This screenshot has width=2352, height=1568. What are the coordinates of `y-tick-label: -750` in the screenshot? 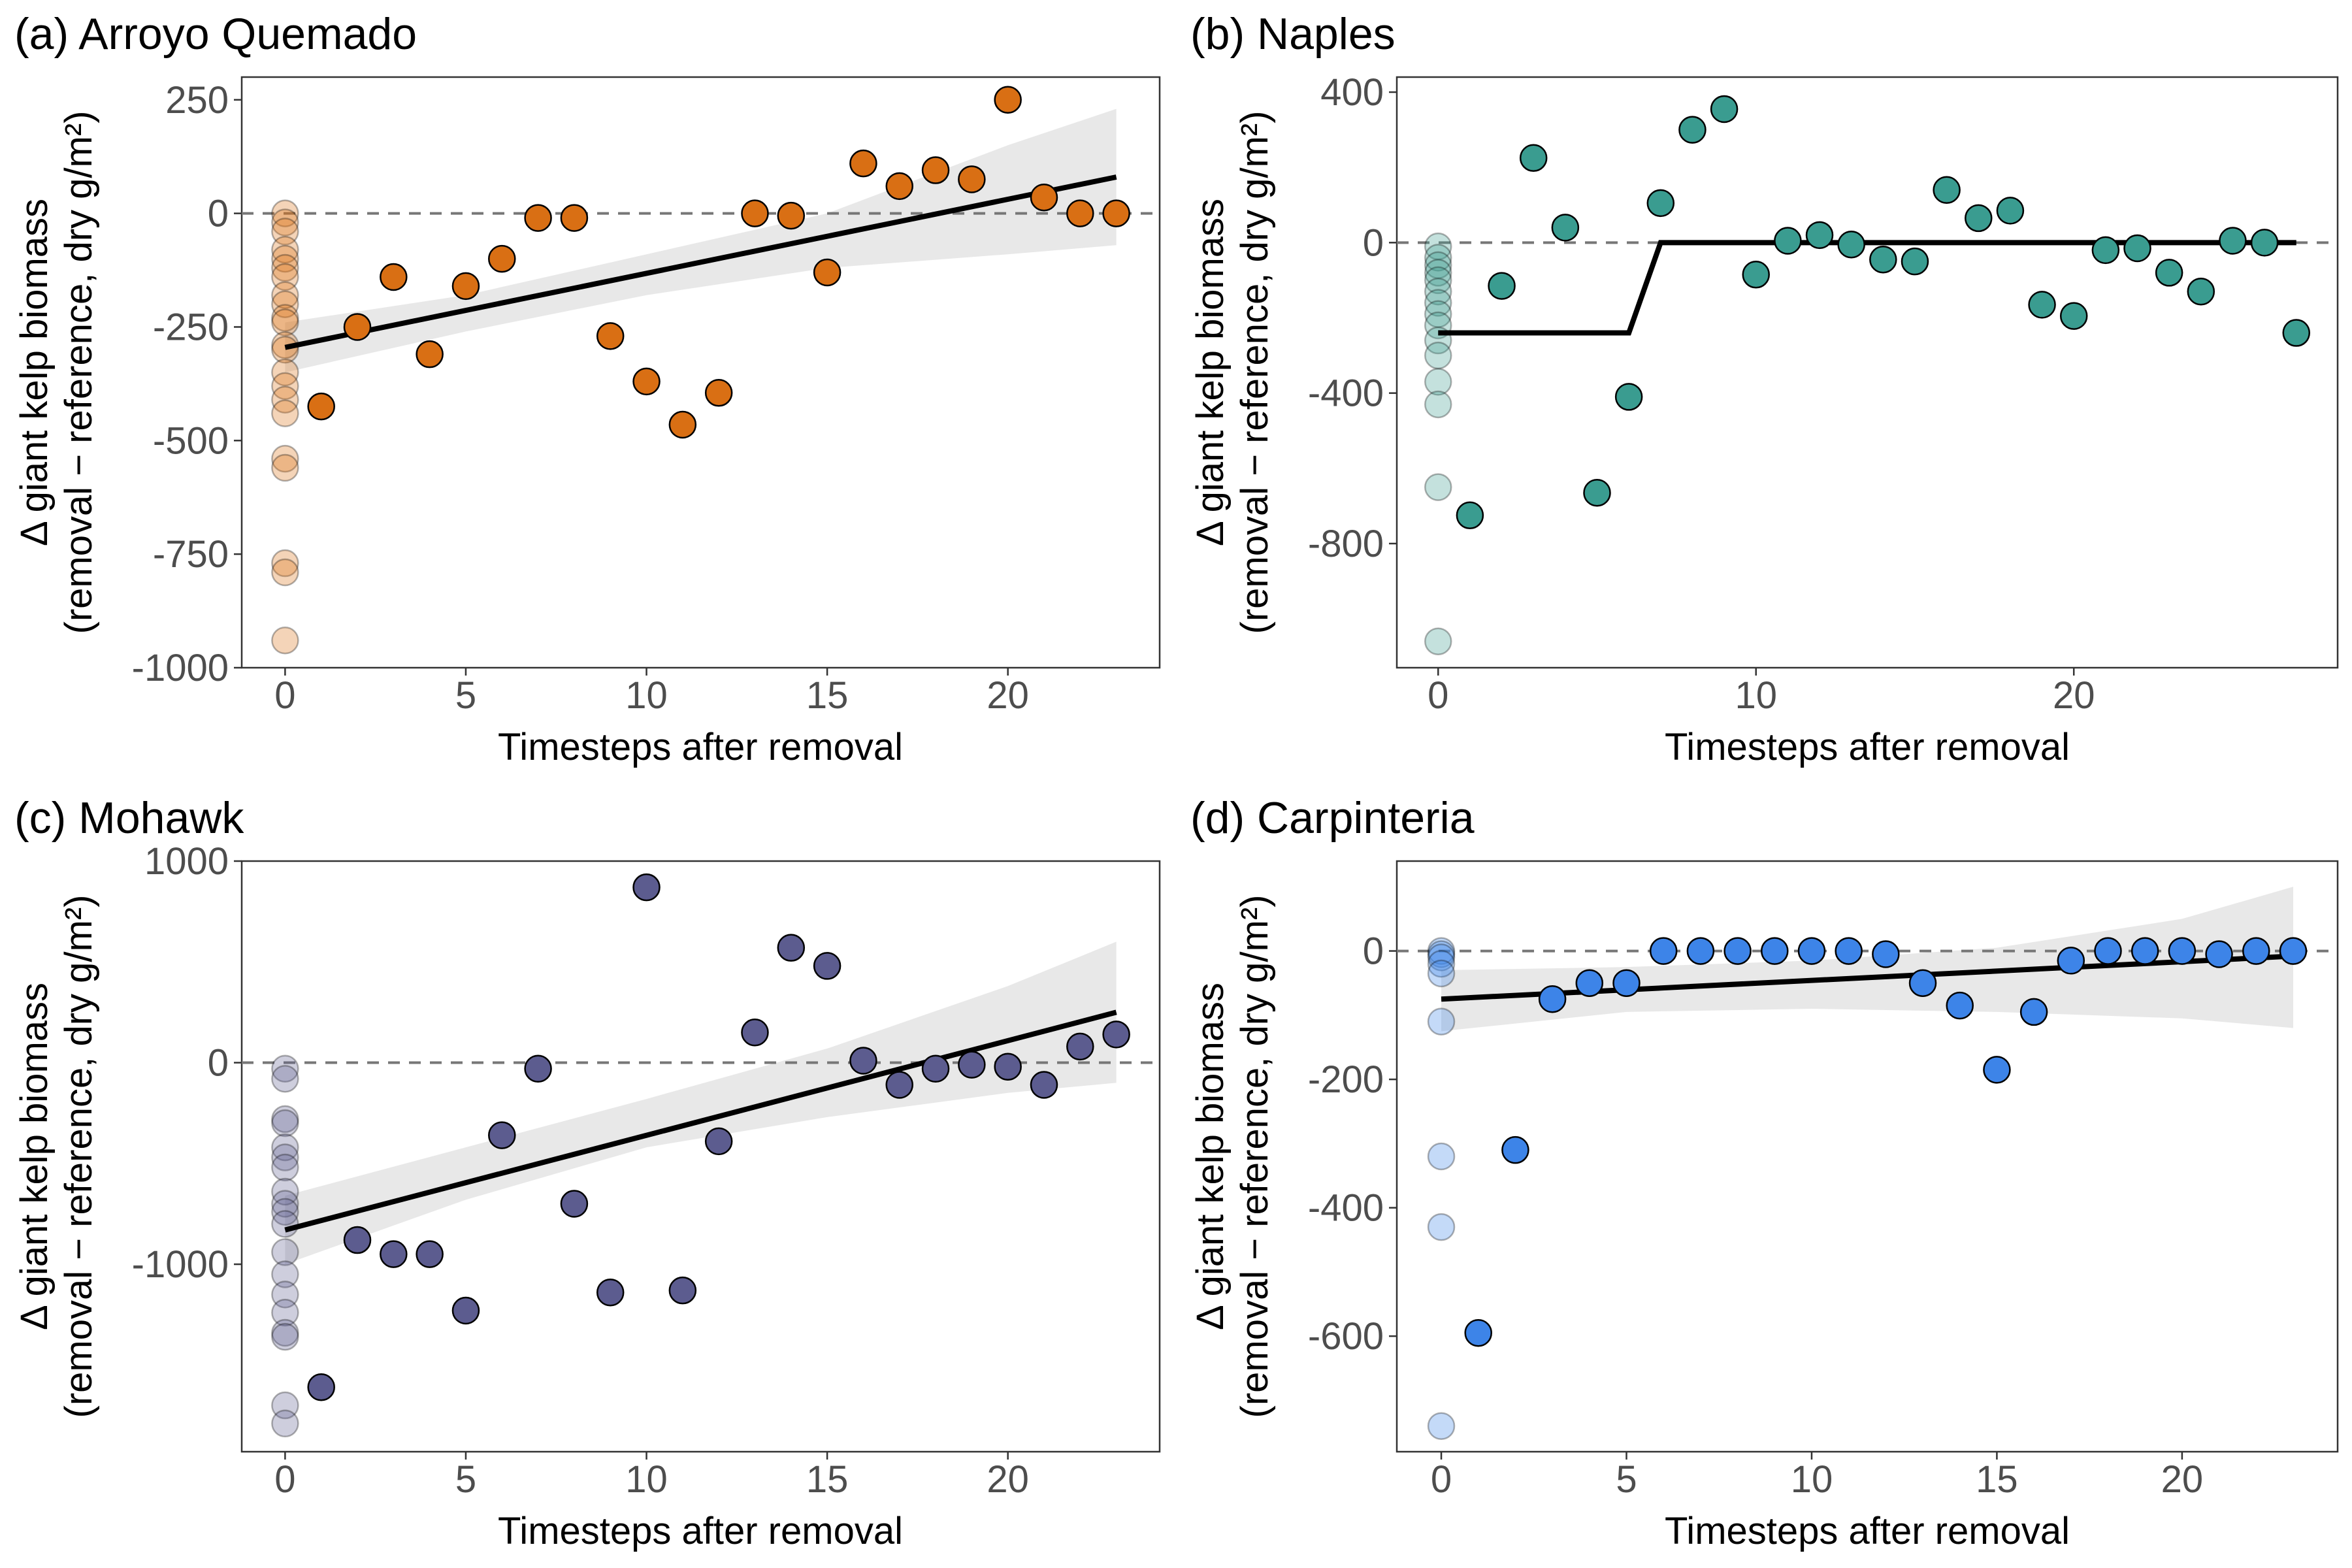 It's located at (191, 554).